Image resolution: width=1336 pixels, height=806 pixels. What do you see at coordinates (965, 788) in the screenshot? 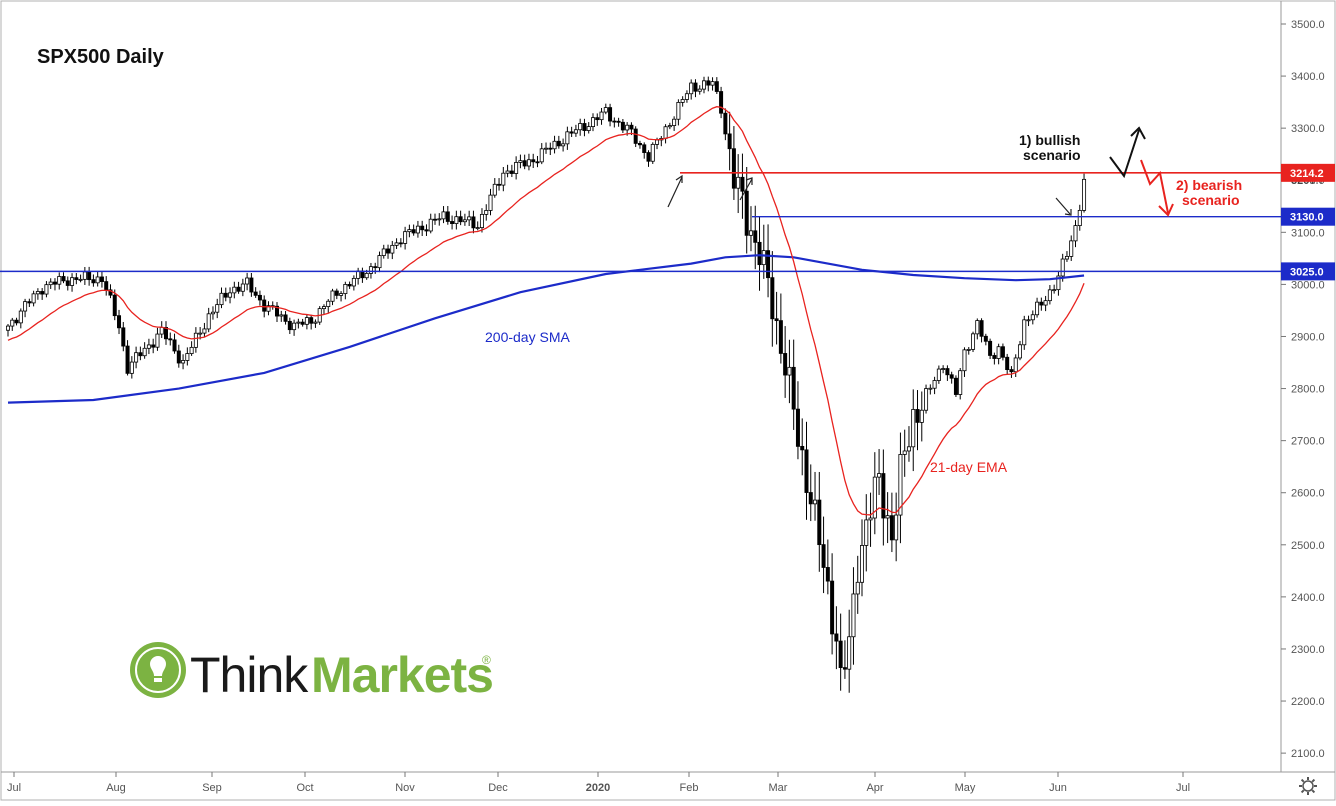
I see `x-tick-label: May` at bounding box center [965, 788].